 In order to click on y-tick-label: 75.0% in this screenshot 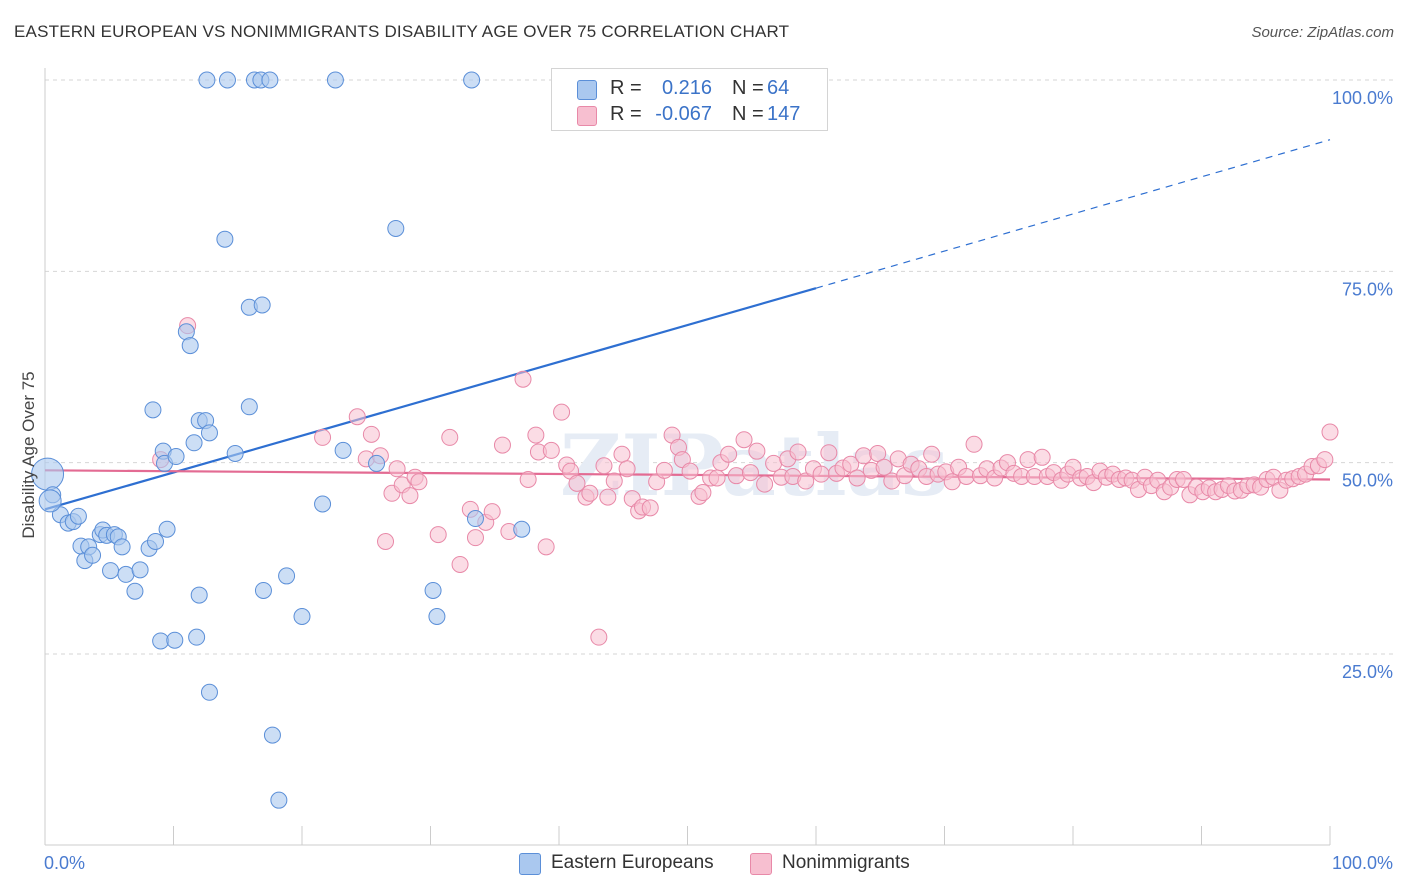, I will do `click(1367, 289)`.